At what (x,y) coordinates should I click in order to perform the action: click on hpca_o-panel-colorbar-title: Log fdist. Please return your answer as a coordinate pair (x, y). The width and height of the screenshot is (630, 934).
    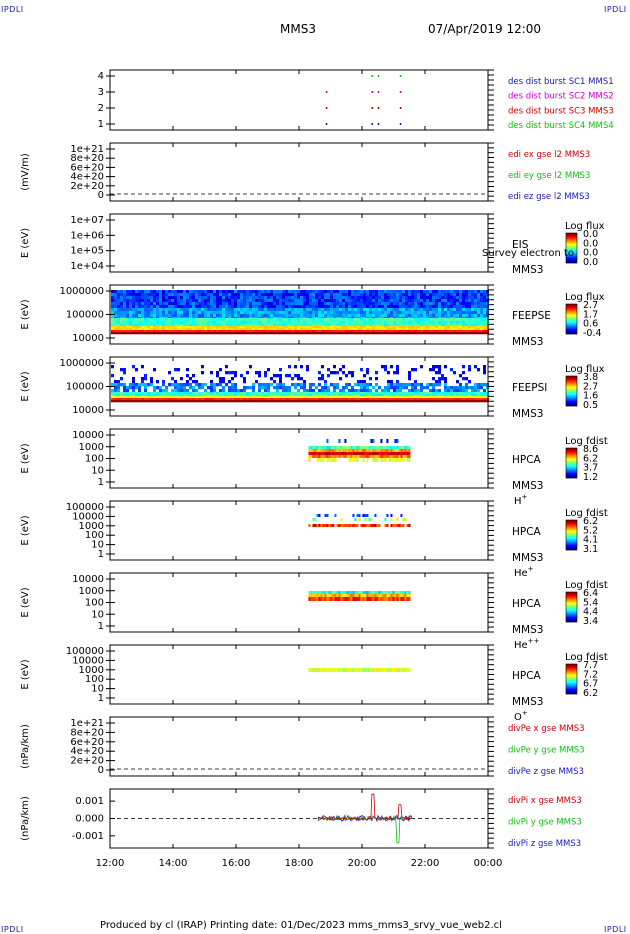
    Looking at the image, I should click on (586, 657).